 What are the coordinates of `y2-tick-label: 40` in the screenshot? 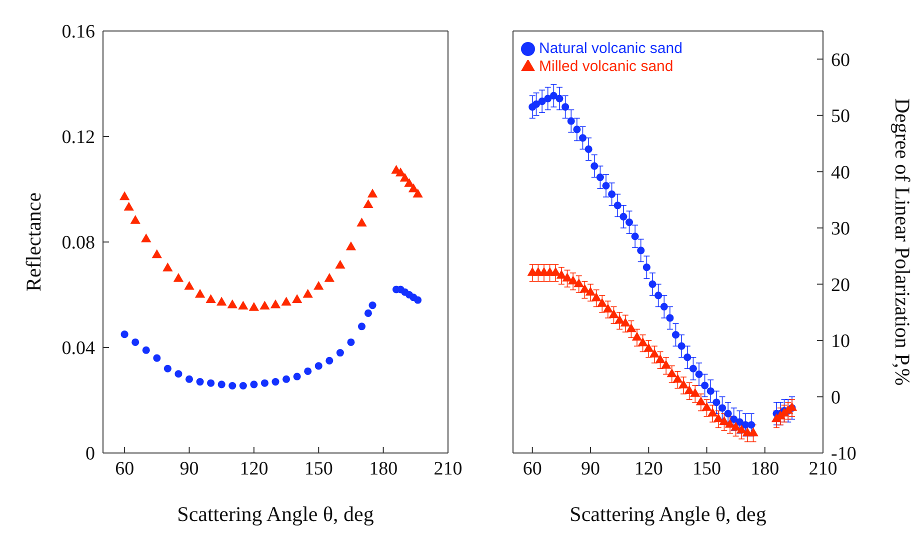 It's located at (840, 173).